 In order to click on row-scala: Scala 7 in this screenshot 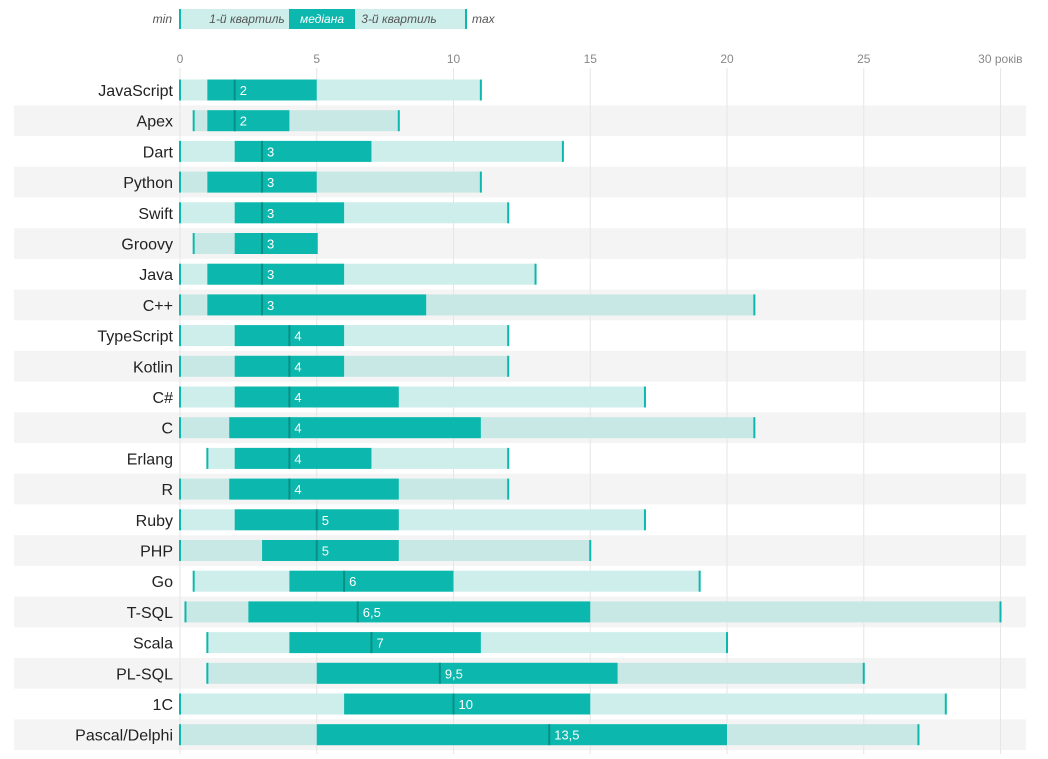, I will do `click(430, 643)`.